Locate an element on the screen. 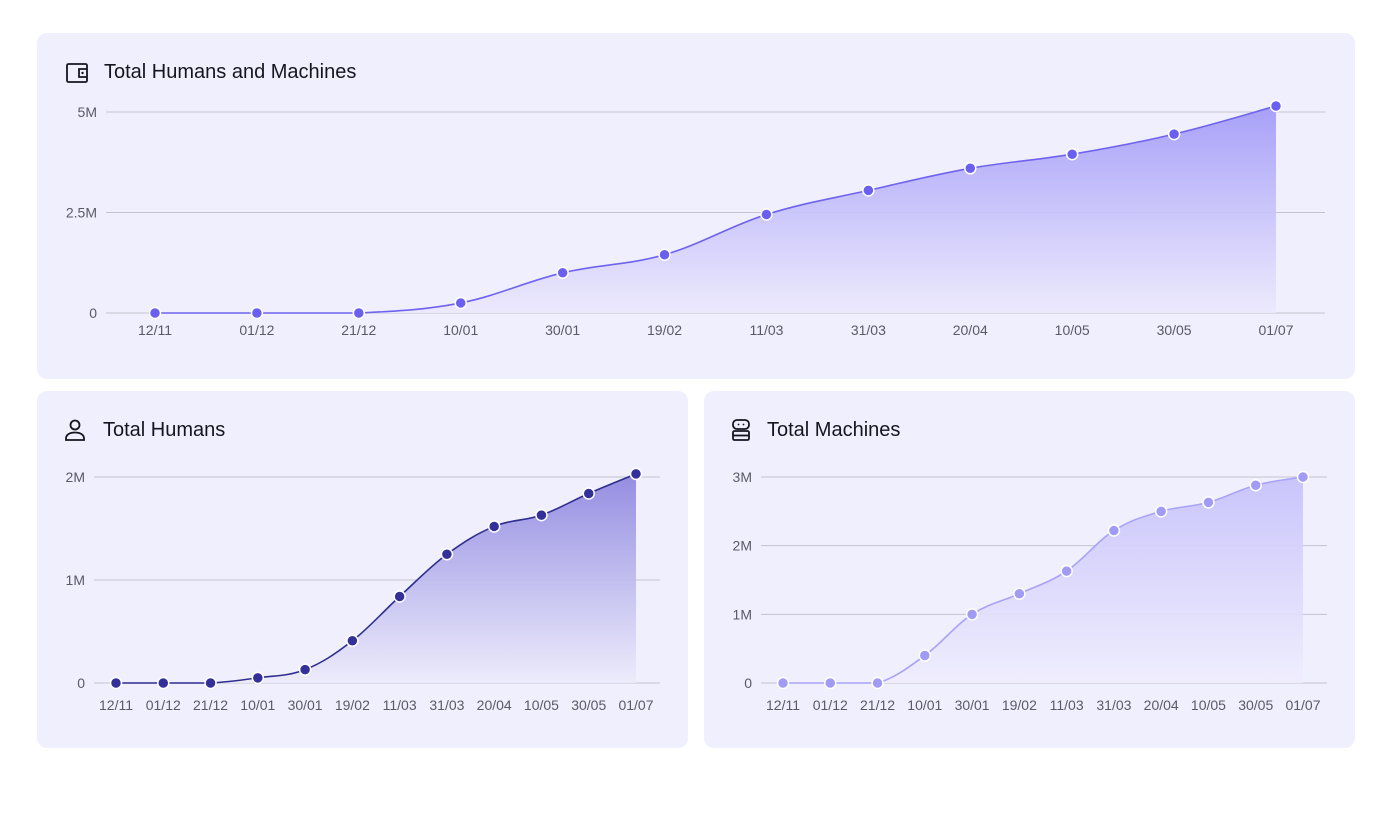 The image size is (1400, 814). robot-icon is located at coordinates (741, 430).